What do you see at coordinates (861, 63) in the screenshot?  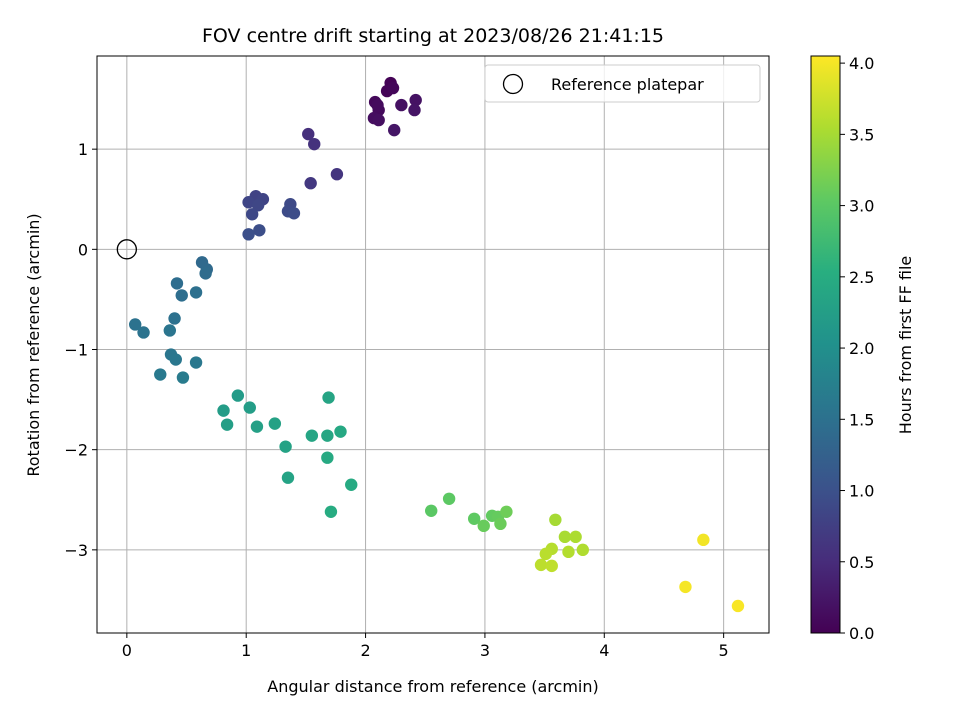 I see `colorbar-tick-label: 4.0` at bounding box center [861, 63].